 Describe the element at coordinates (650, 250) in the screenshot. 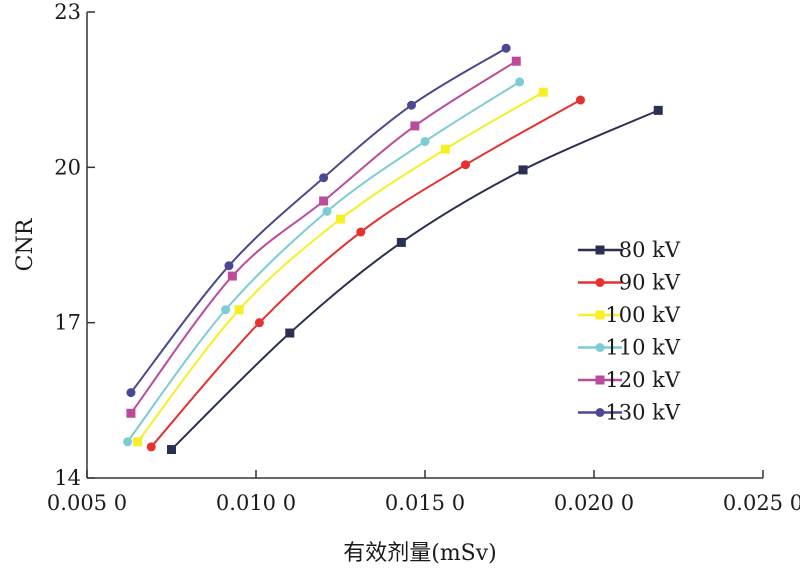

I see `legend-label: 80 kV` at that location.